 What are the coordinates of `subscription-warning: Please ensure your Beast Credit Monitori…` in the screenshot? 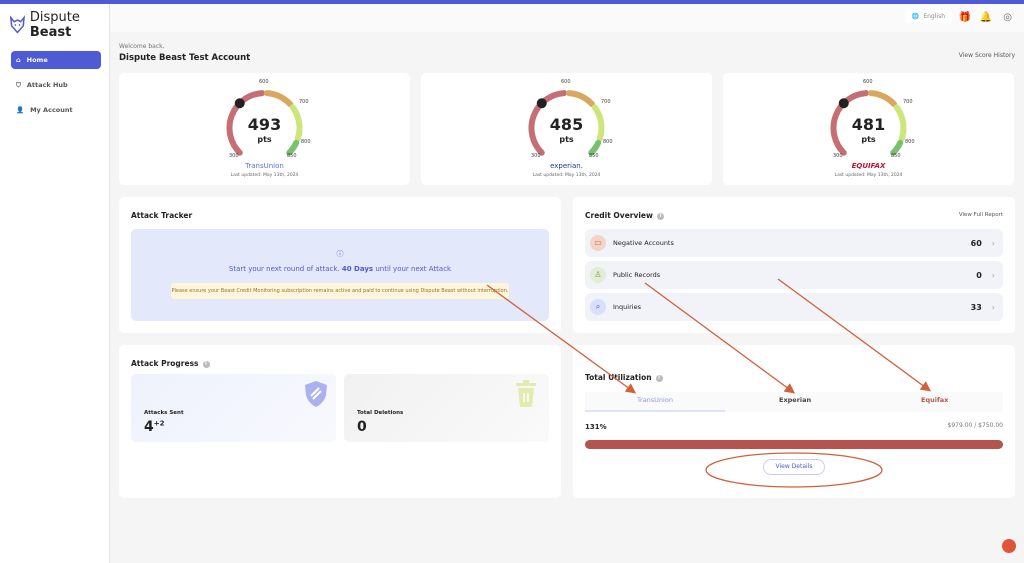 It's located at (340, 291).